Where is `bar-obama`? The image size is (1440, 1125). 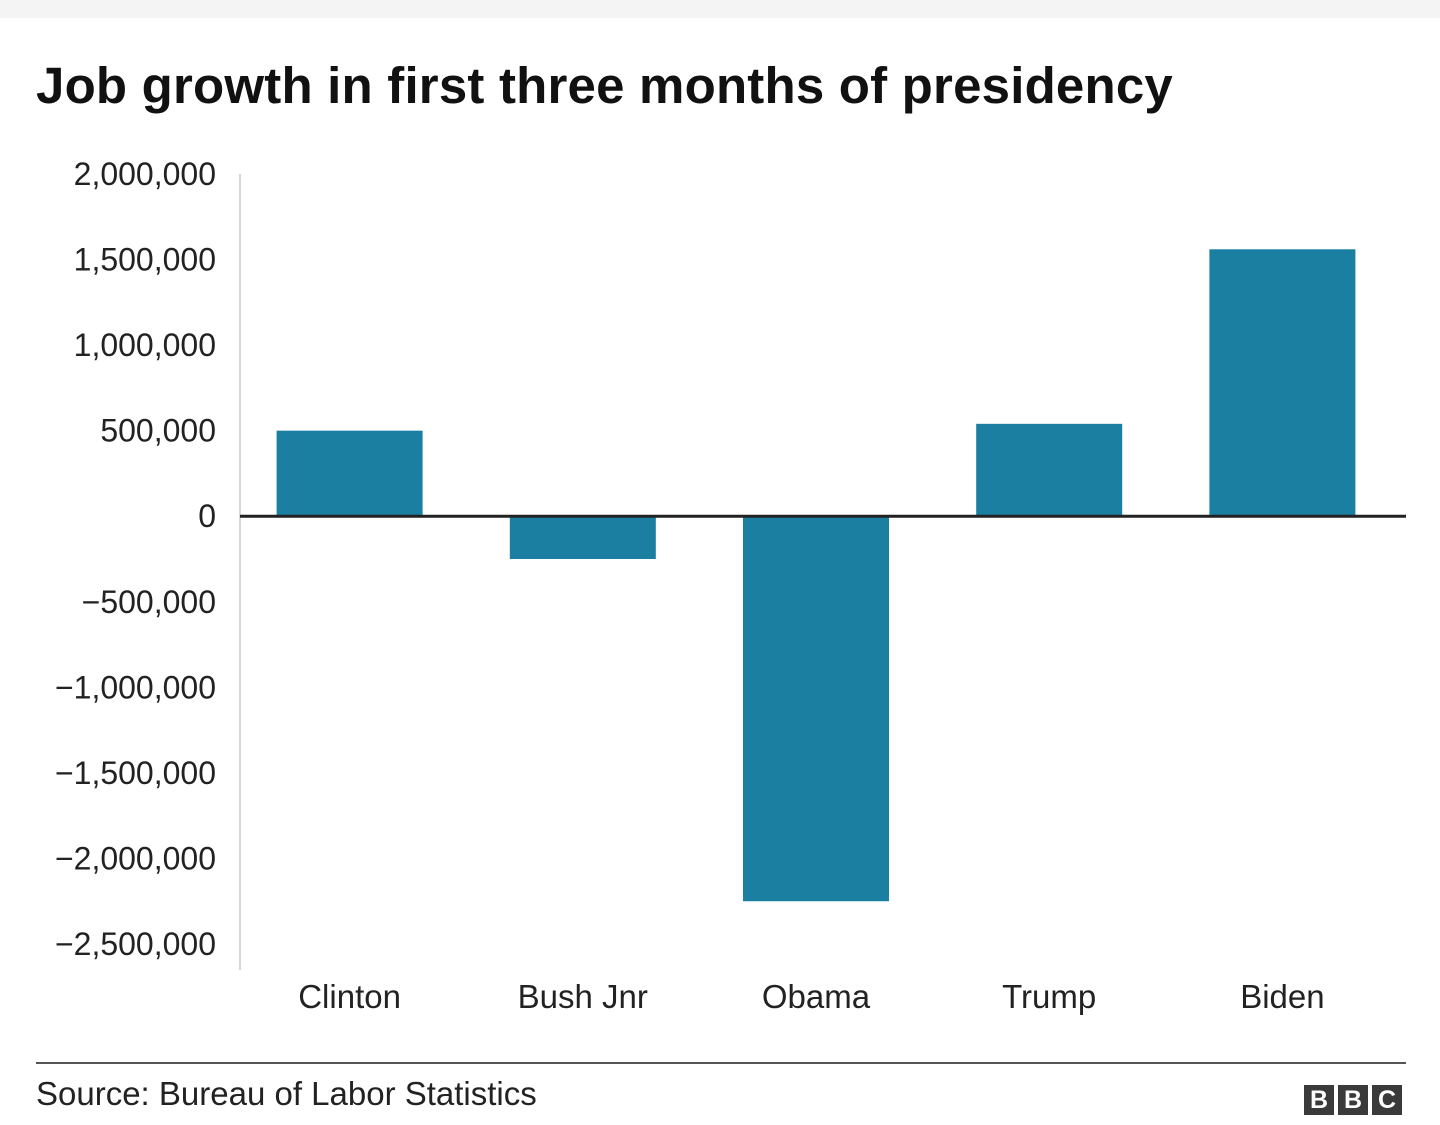
bar-obama is located at coordinates (816, 709).